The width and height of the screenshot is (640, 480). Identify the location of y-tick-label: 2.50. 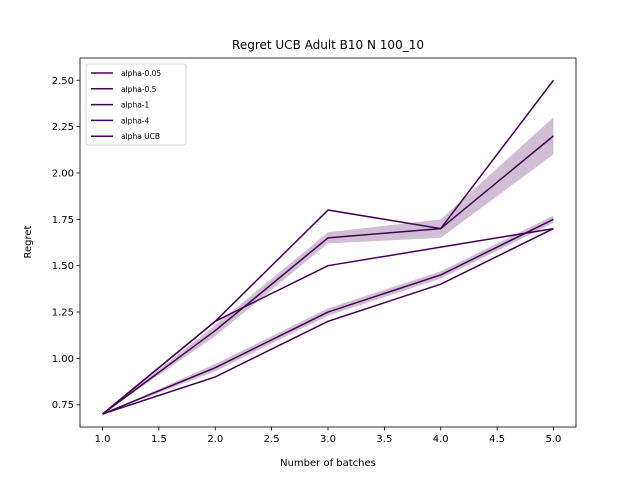
(63, 81).